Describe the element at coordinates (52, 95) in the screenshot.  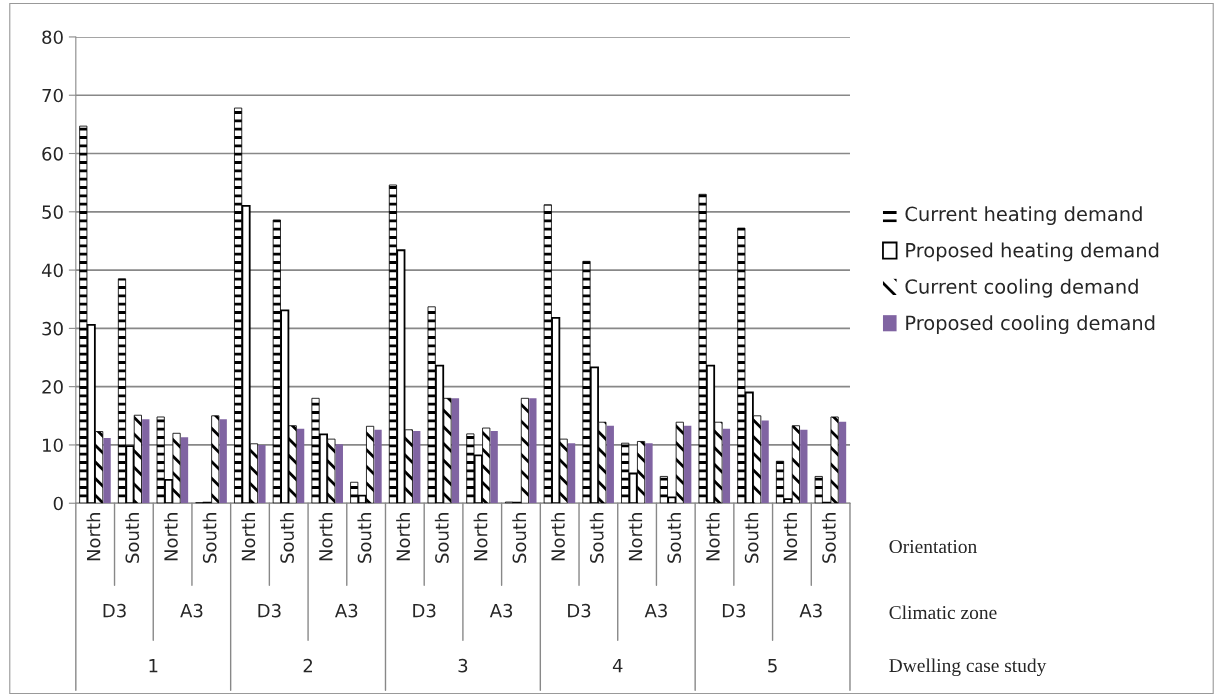
I see `y-tick-label: 70` at that location.